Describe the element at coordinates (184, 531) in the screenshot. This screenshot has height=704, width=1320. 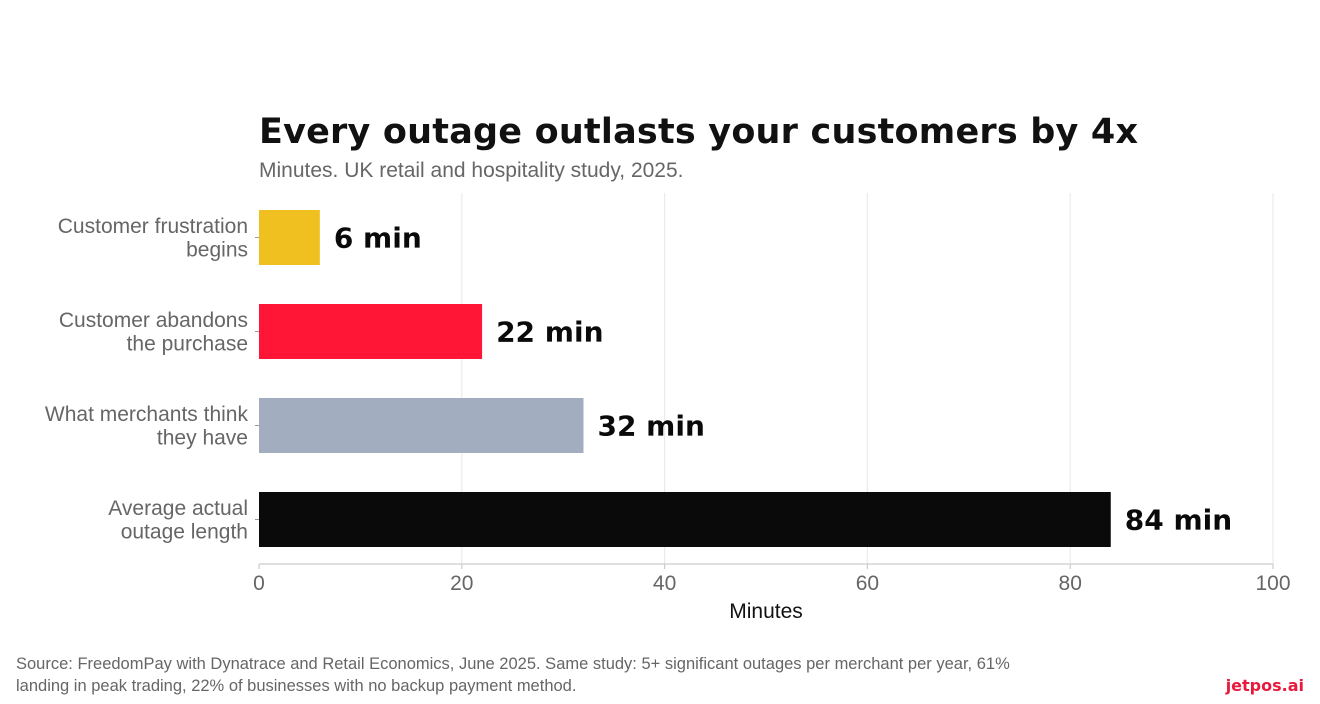
I see `category-label: outage length` at that location.